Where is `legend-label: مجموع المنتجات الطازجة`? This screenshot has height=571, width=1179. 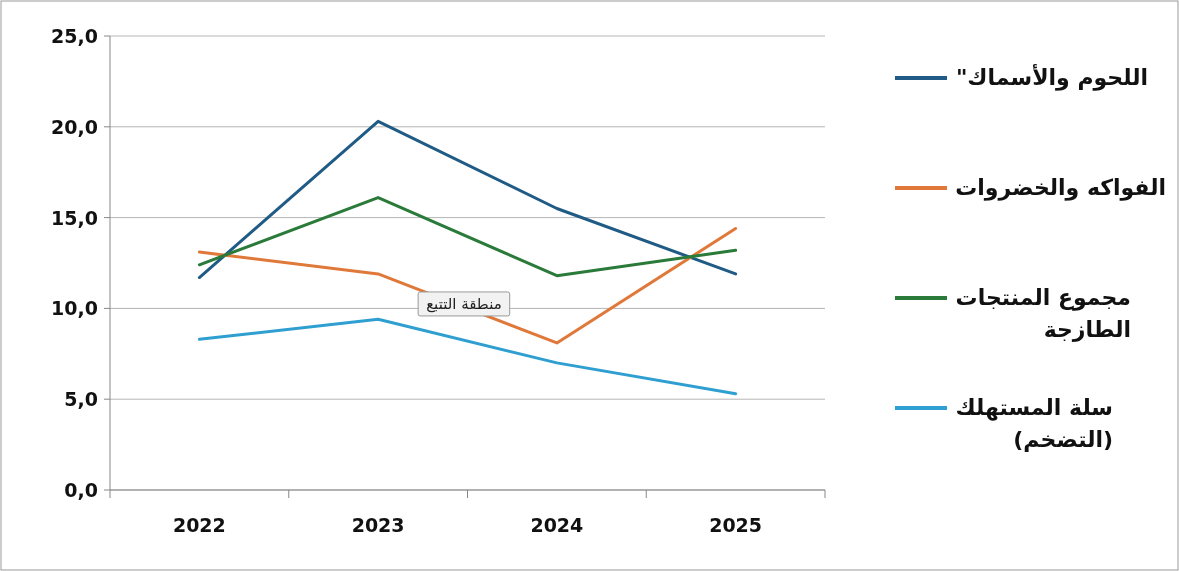
legend-label: مجموع المنتجات الطازجة is located at coordinates (1042, 314).